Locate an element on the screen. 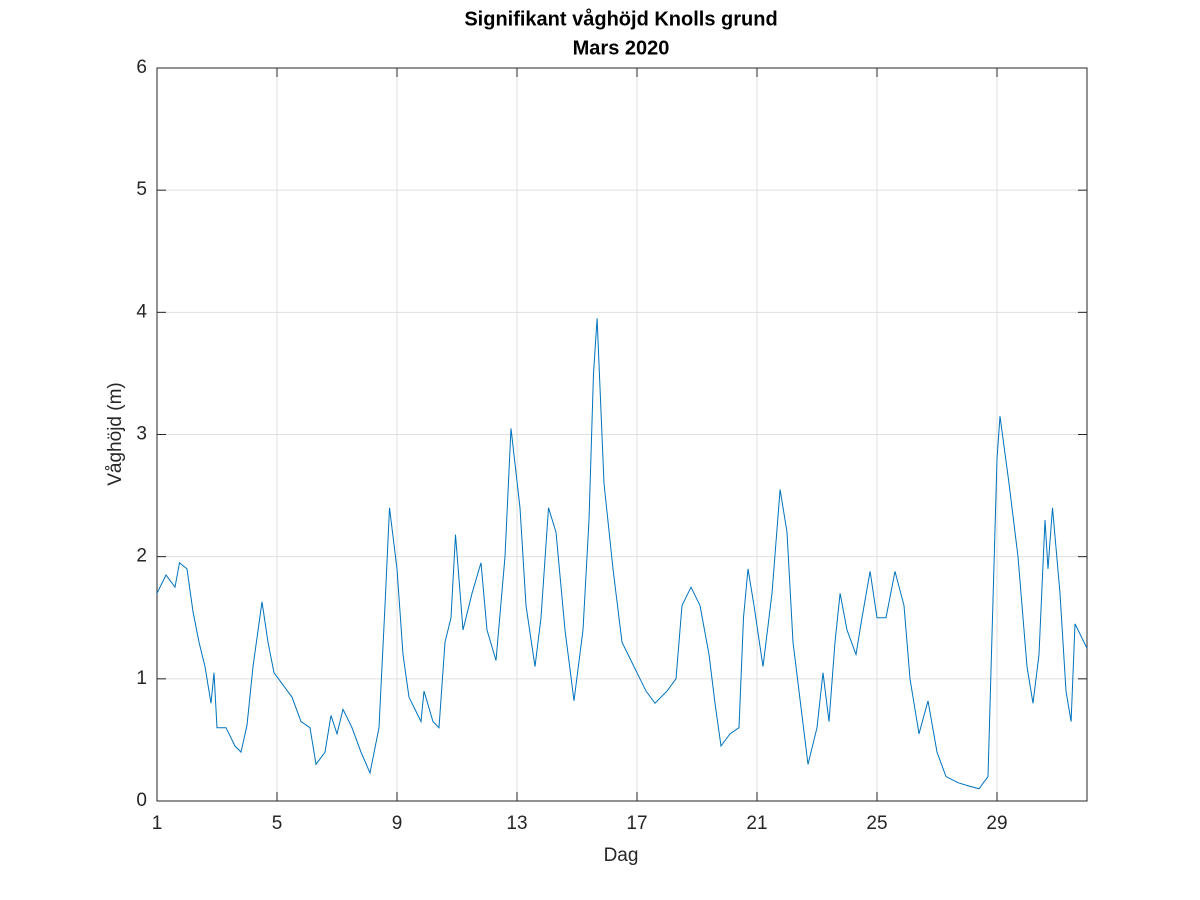 The width and height of the screenshot is (1200, 900). x-axis-label: Dag is located at coordinates (621, 855).